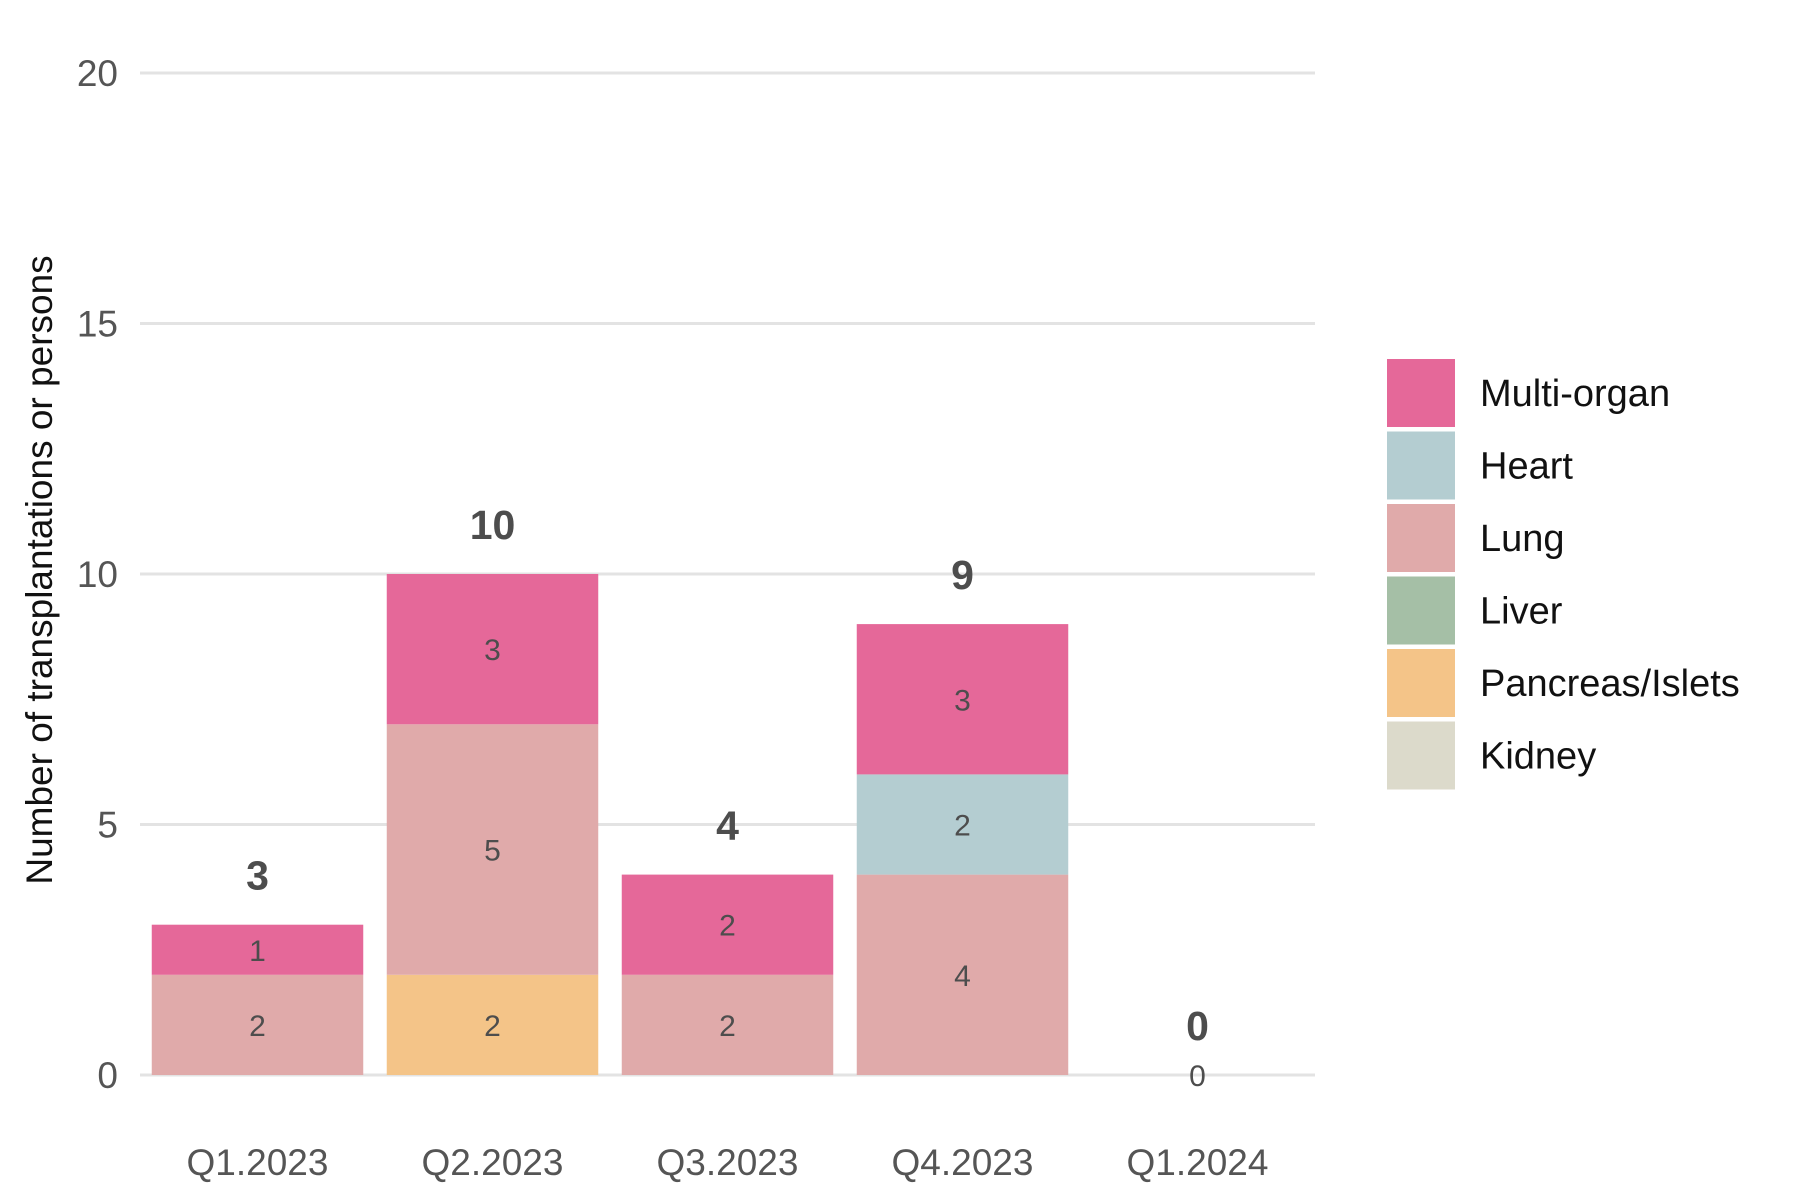 This screenshot has height=1200, width=1800. What do you see at coordinates (963, 1162) in the screenshot?
I see `x-tick-label: Q4.2023` at bounding box center [963, 1162].